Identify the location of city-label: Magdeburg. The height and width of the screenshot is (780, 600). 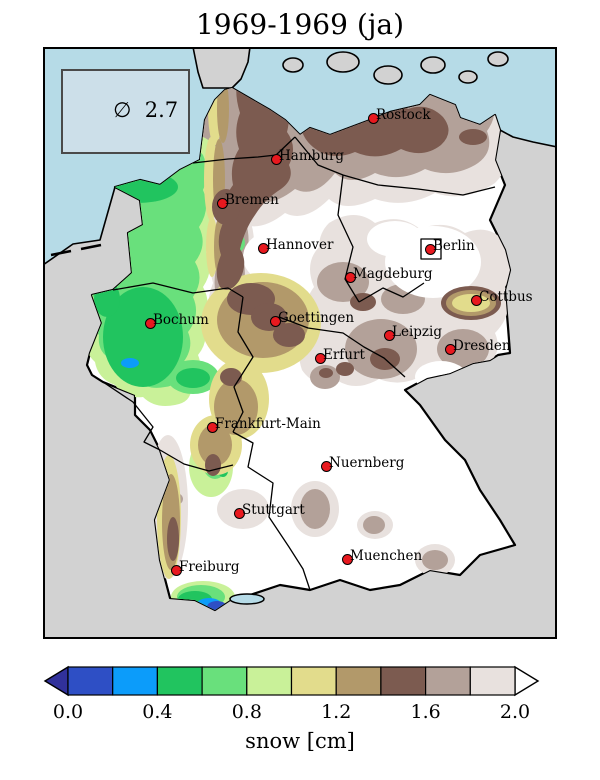
(393, 274).